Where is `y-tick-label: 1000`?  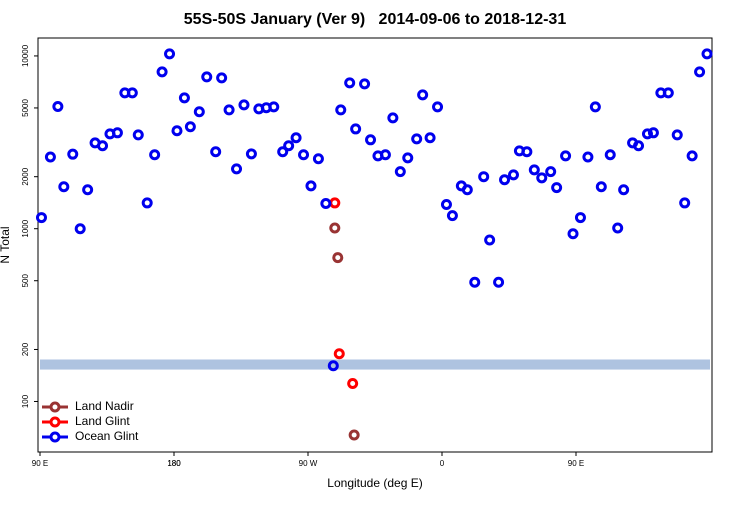 y-tick-label: 1000 is located at coordinates (25, 228).